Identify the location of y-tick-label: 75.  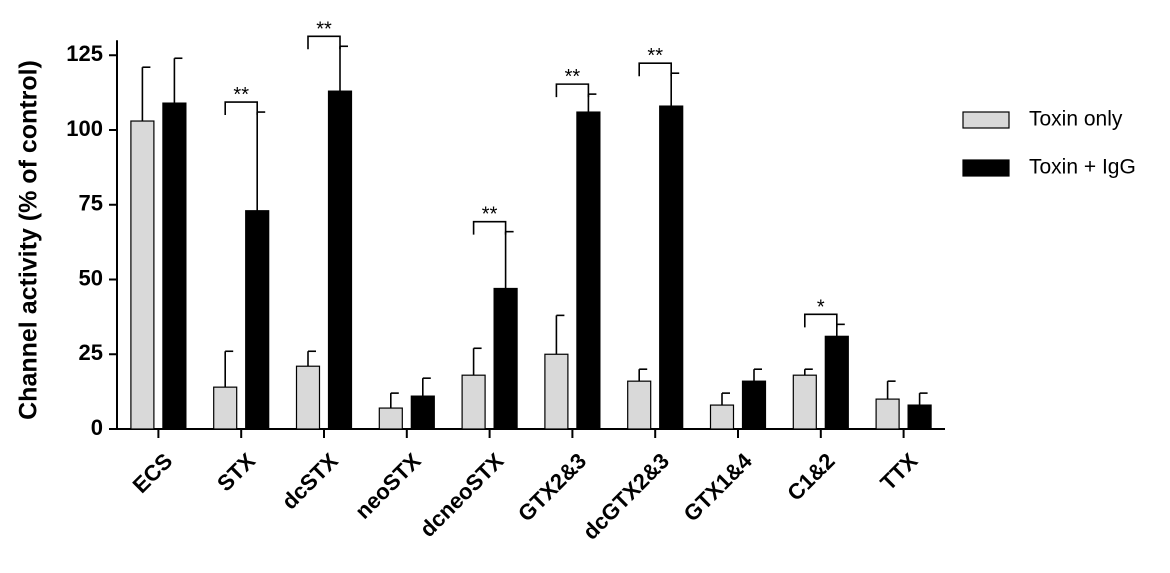
(91, 203).